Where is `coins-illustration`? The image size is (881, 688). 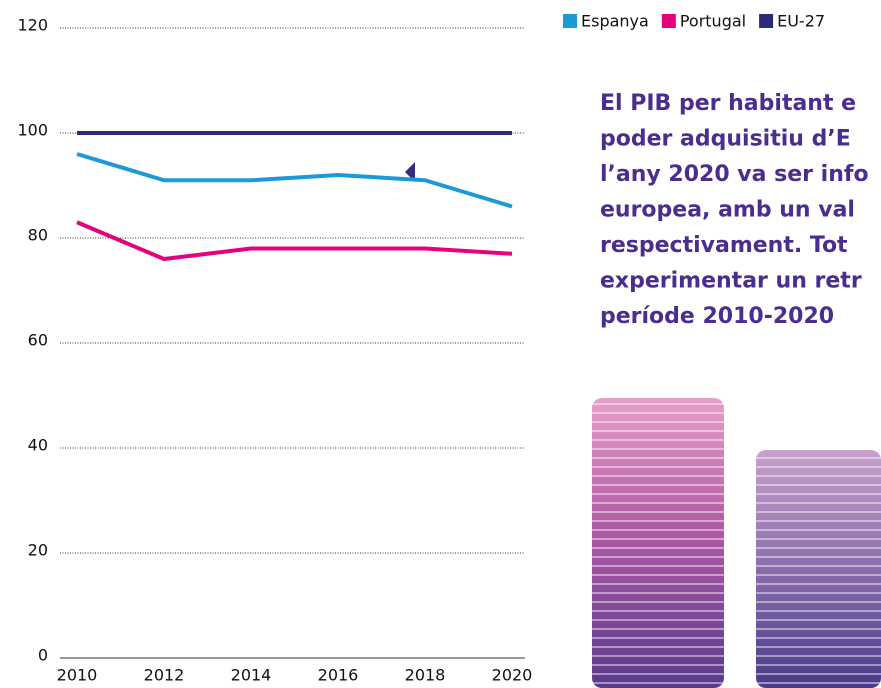 coins-illustration is located at coordinates (736, 543).